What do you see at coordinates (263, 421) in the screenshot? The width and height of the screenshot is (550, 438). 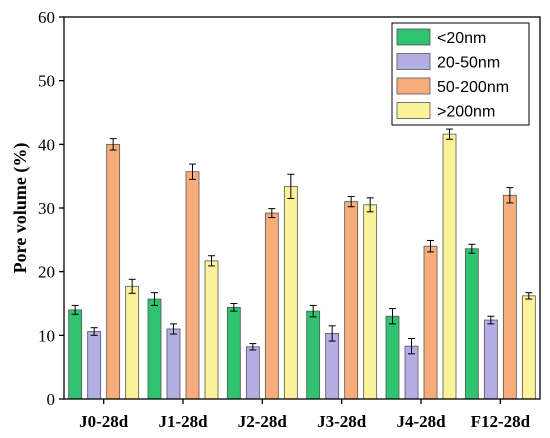 I see `x-tick-label: J2-28d` at bounding box center [263, 421].